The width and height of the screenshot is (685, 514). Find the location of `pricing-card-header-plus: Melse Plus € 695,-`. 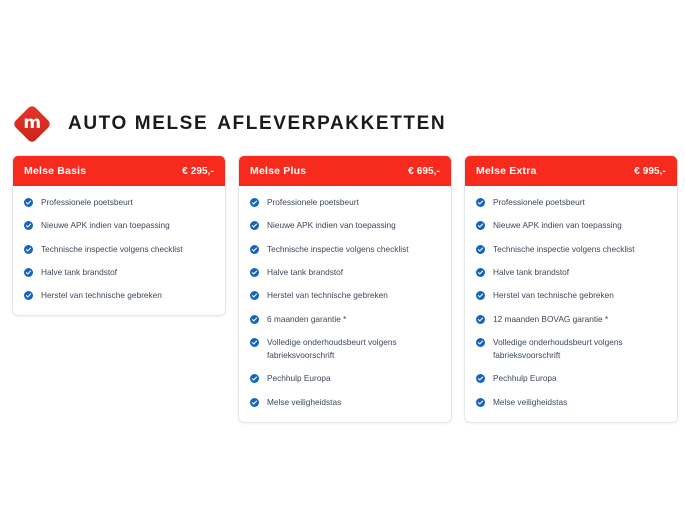

pricing-card-header-plus: Melse Plus € 695,- is located at coordinates (345, 171).